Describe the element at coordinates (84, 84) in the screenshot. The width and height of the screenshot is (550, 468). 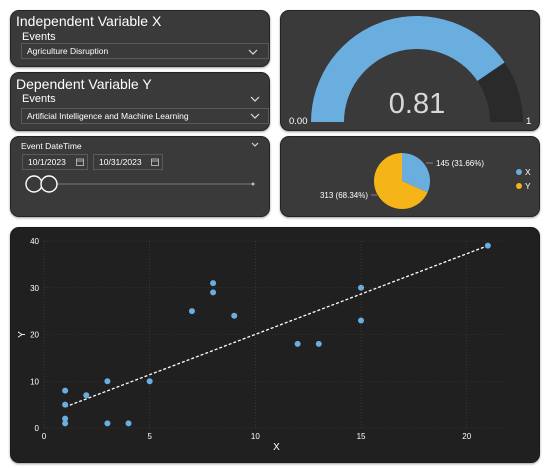
I see `panel-title: Dependent Variable Y` at that location.